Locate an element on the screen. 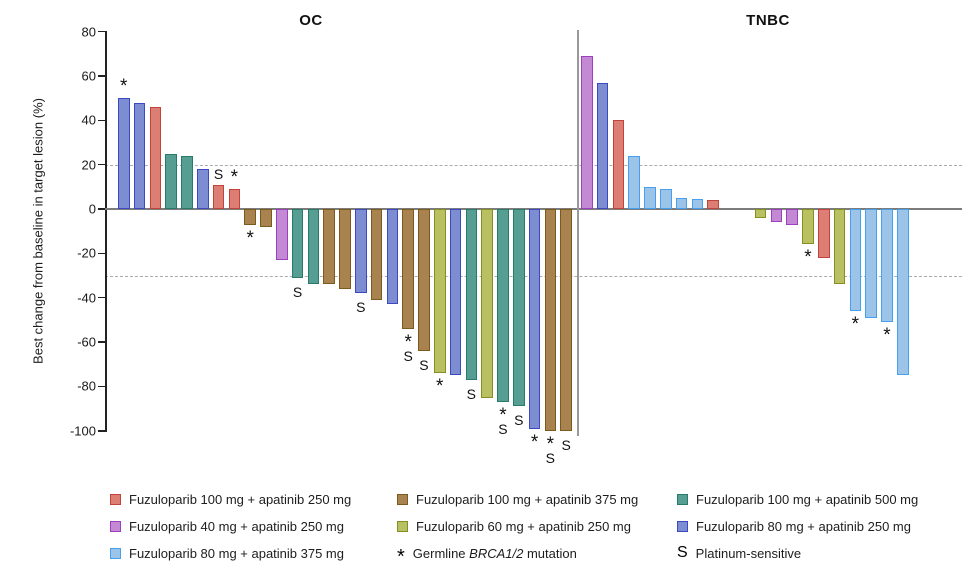 The width and height of the screenshot is (976, 578). platinum-sensitive-icon: S is located at coordinates (682, 552).